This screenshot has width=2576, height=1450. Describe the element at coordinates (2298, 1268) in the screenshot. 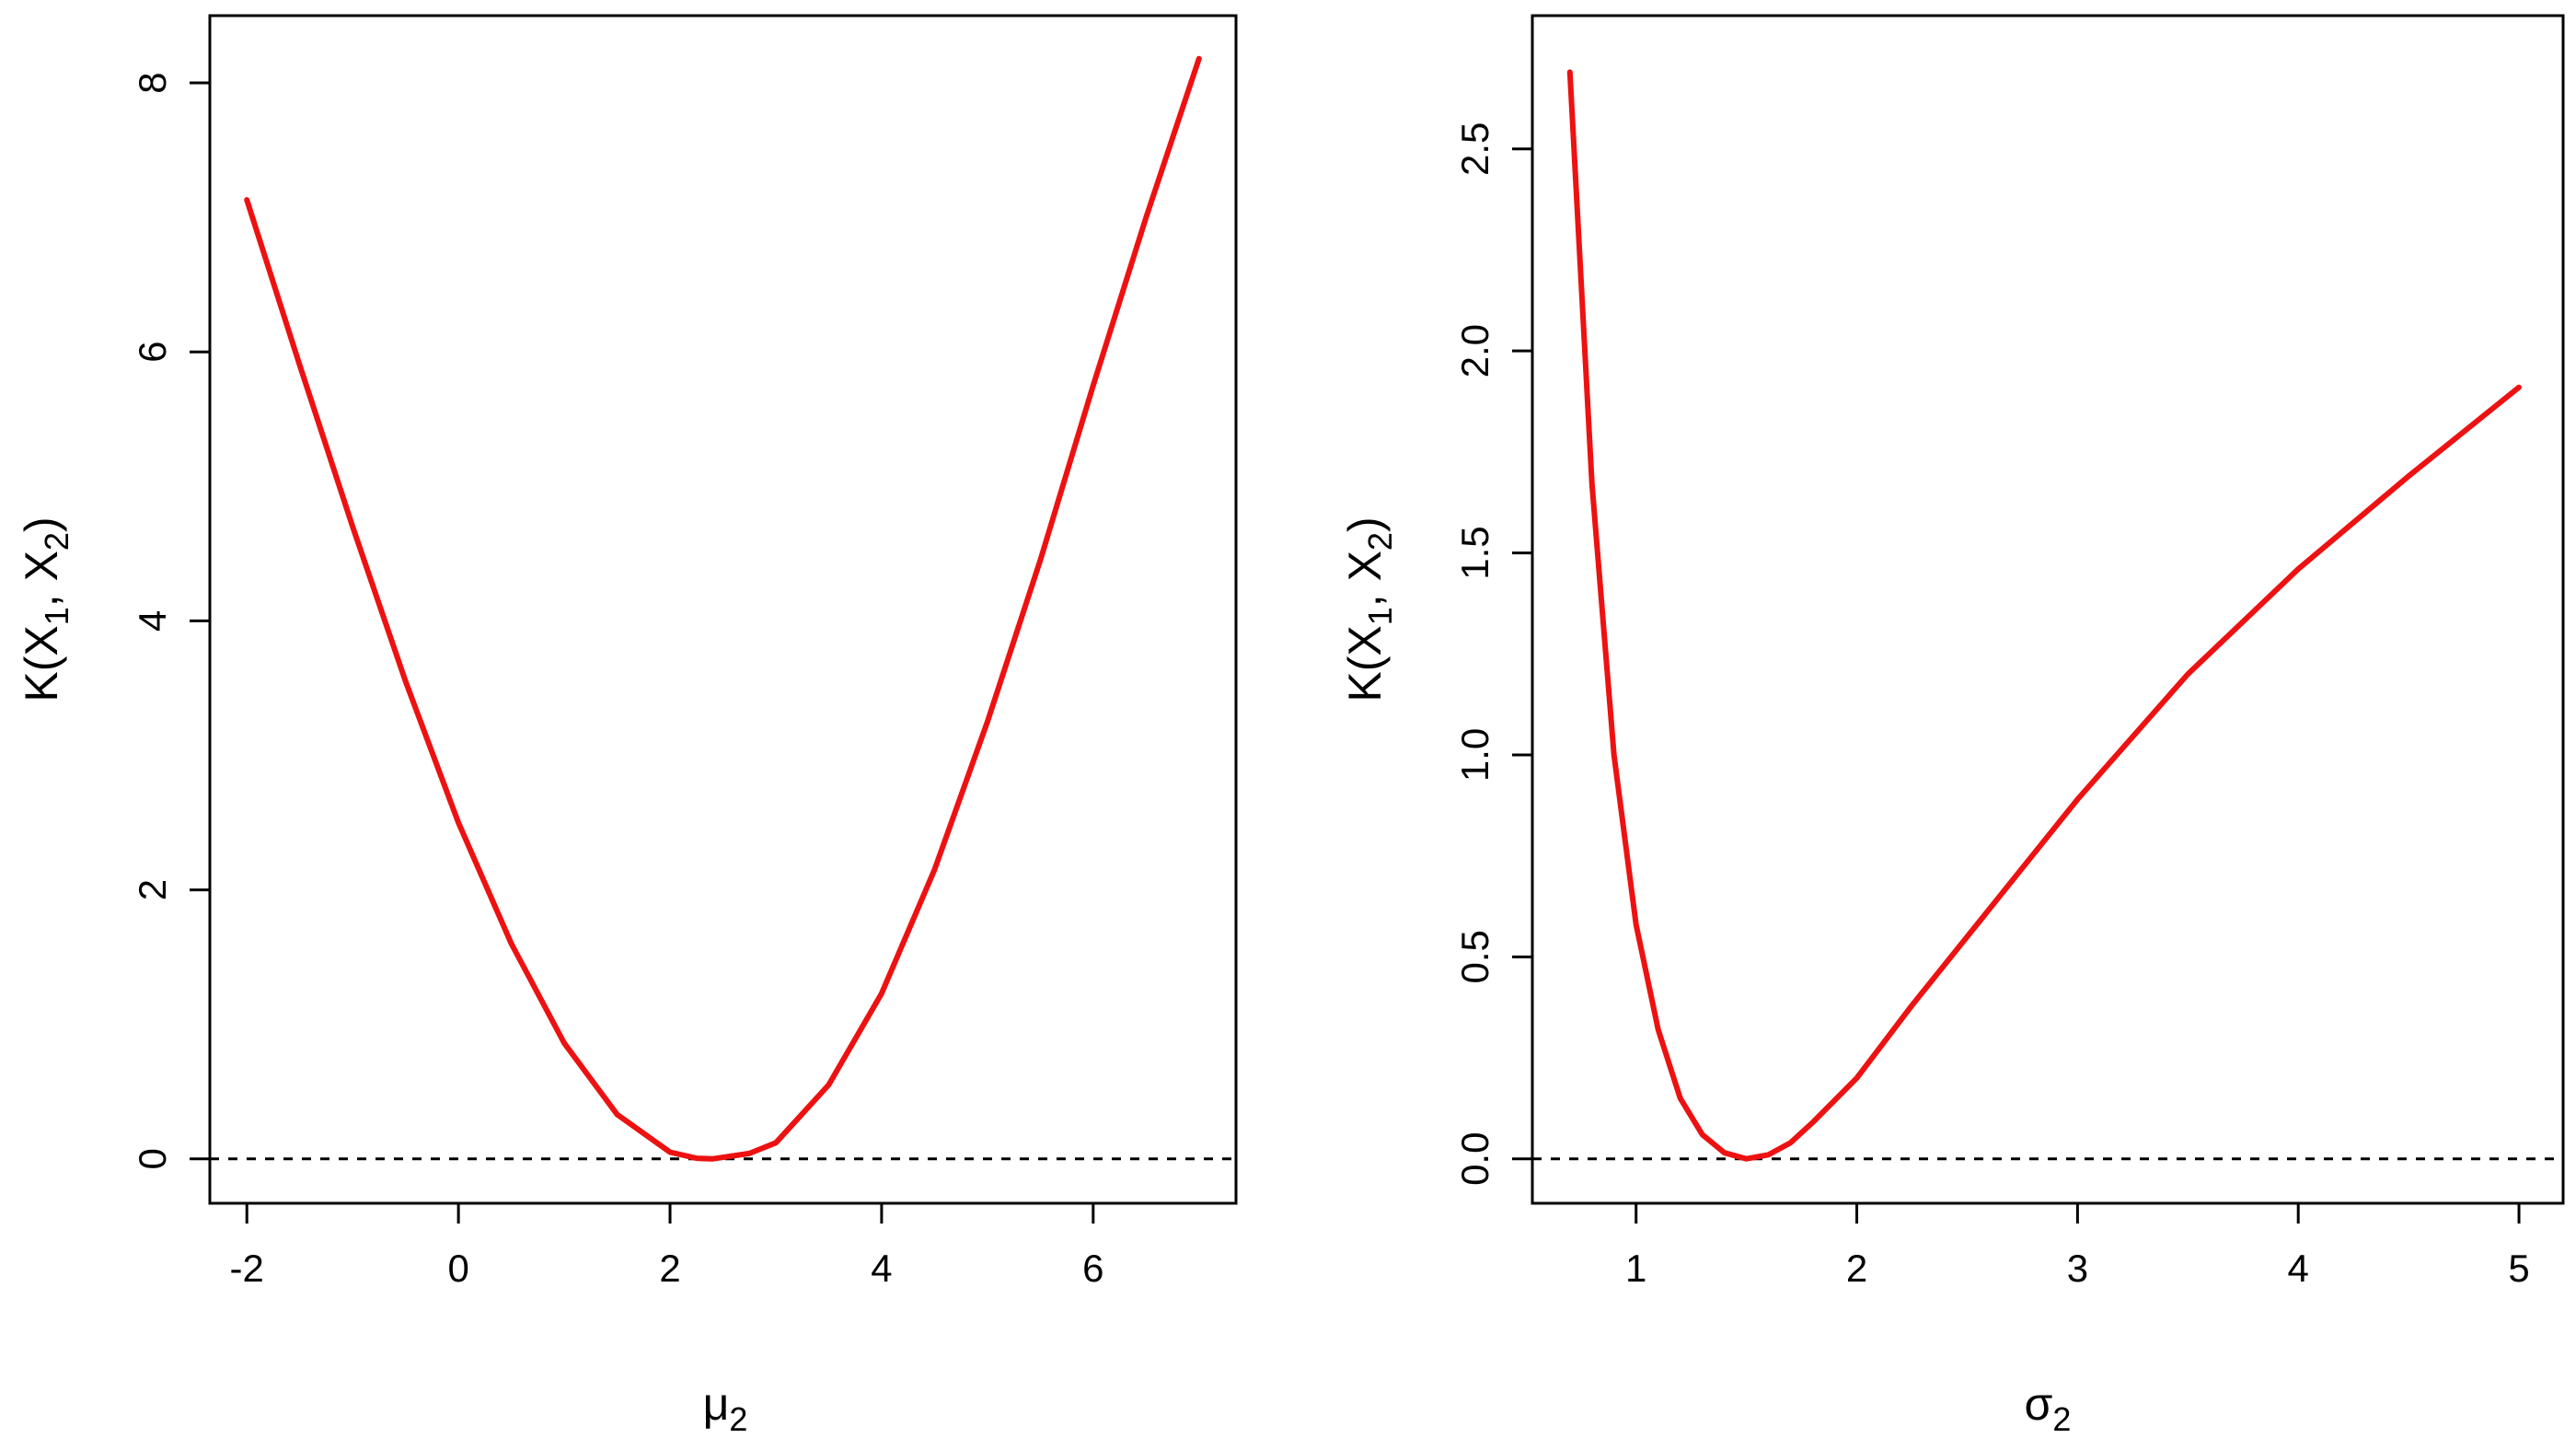

I see `x-tick-label-right: 4` at that location.